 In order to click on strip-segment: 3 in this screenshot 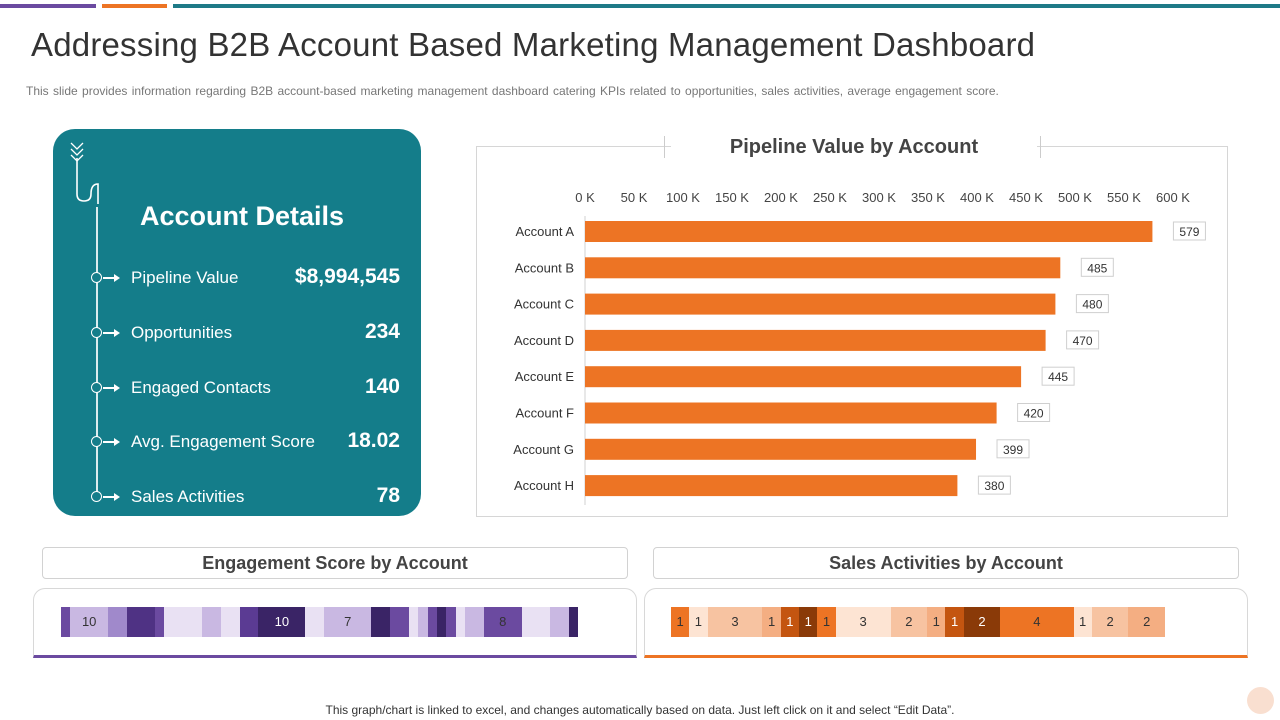, I will do `click(735, 622)`.